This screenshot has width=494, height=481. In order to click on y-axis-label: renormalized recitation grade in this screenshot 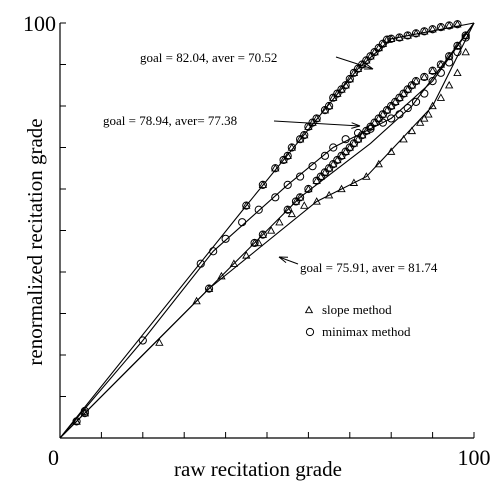, I will do `click(35, 241)`.